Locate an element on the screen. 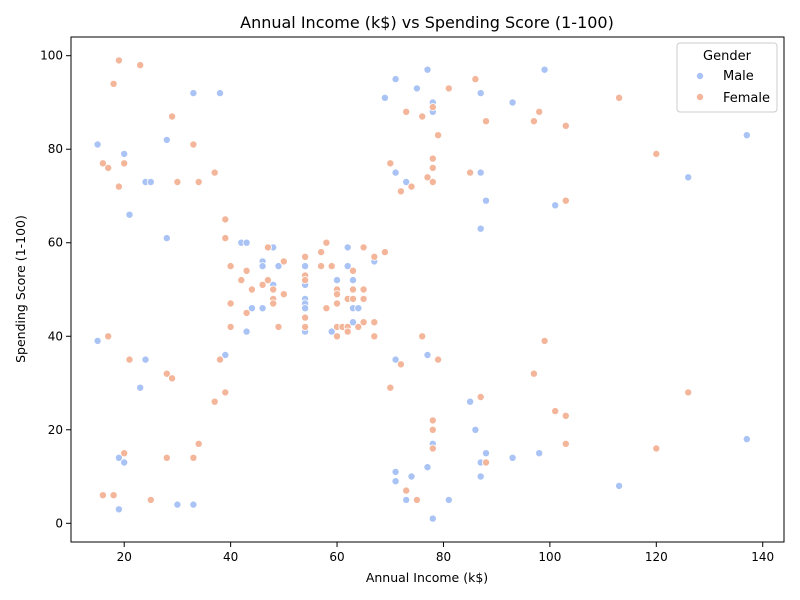 This screenshot has height=600, width=800. y-axis: 0 20 40 60 80 100 is located at coordinates (55, 289).